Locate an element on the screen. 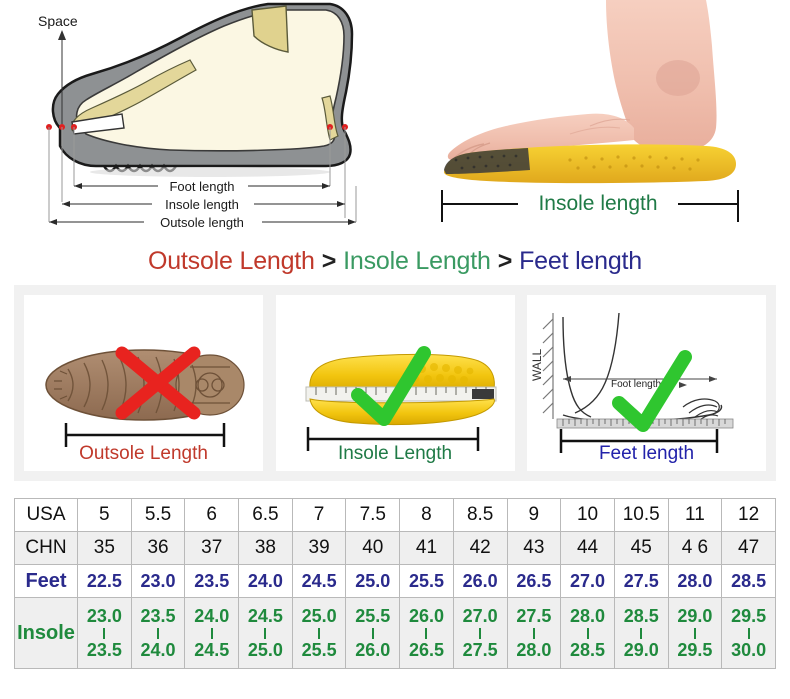 The width and height of the screenshot is (790, 699). panel-caption-outsole: Outsole Length is located at coordinates (143, 453).